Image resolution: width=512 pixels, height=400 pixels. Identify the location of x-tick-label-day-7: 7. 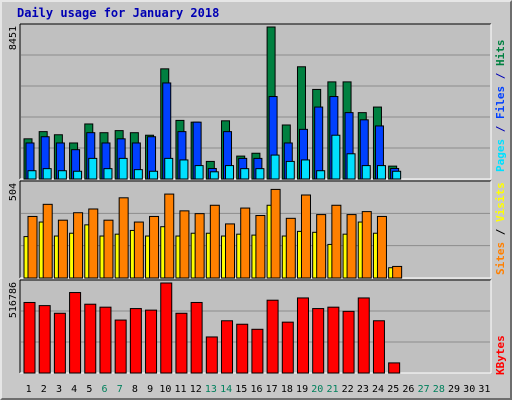
(120, 389).